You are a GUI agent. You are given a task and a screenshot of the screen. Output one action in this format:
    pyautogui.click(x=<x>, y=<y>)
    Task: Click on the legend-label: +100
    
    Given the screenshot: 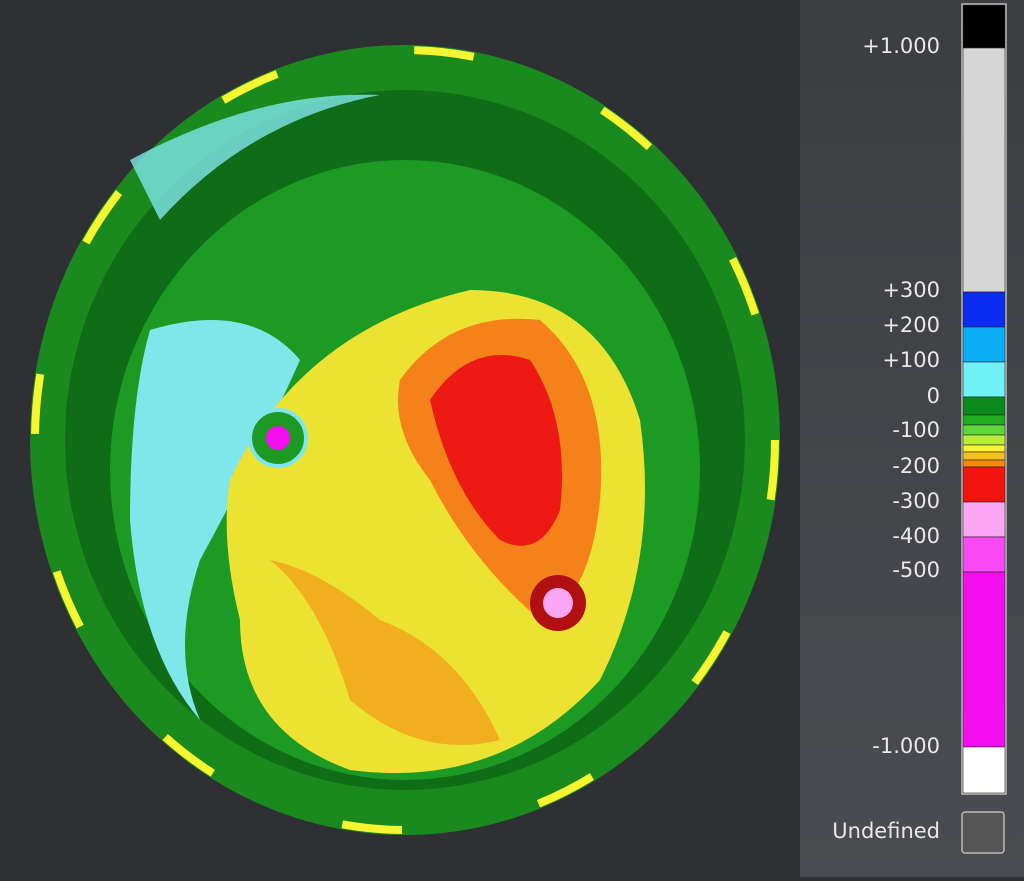 What is the action you would take?
    pyautogui.click(x=911, y=360)
    